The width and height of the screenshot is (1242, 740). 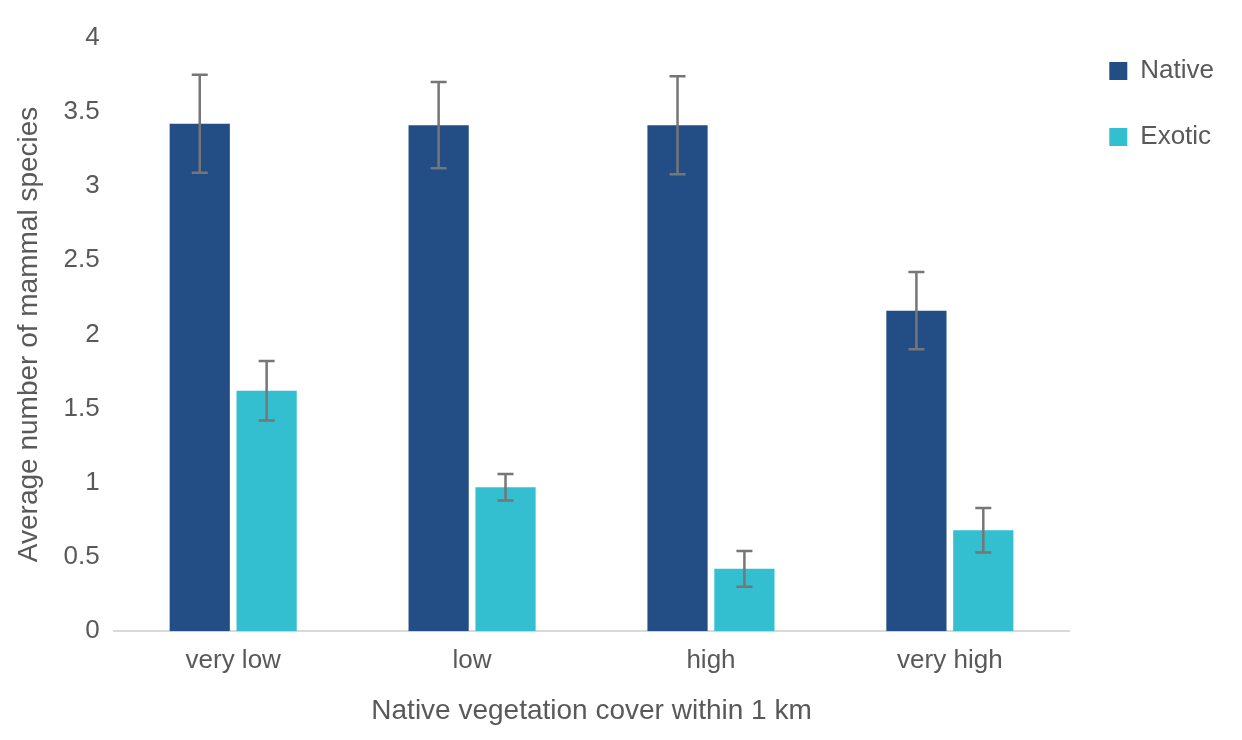 What do you see at coordinates (711, 658) in the screenshot?
I see `x-tick-label: high` at bounding box center [711, 658].